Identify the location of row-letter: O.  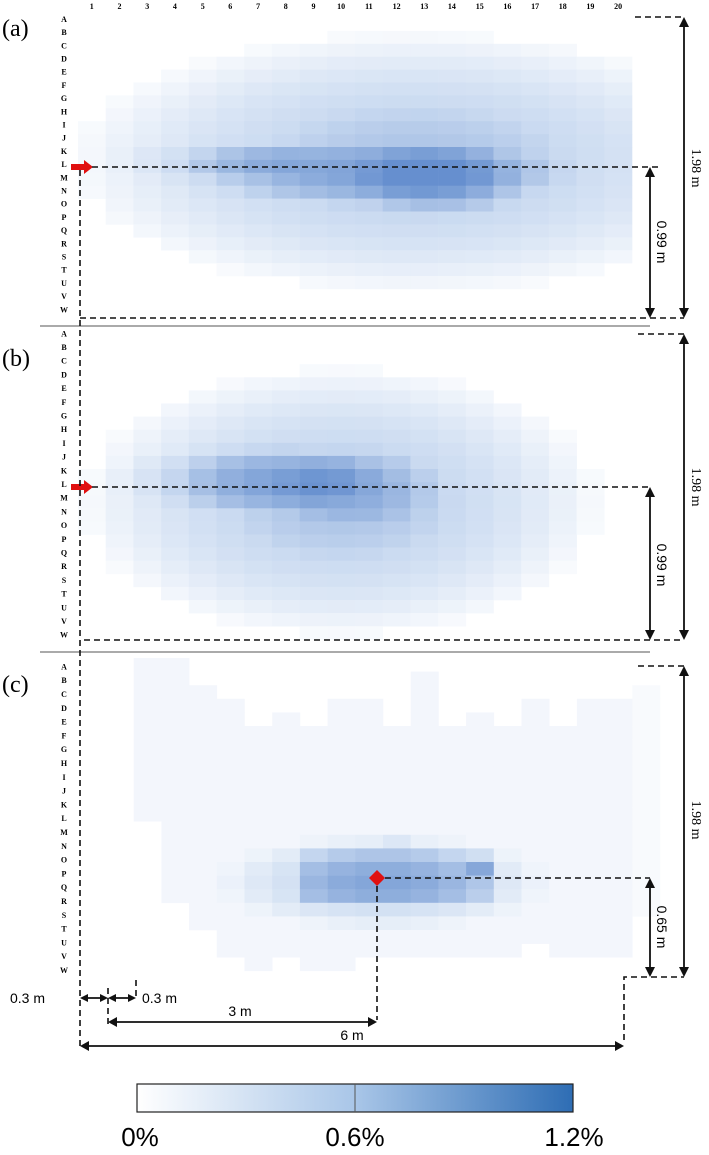
(64, 525).